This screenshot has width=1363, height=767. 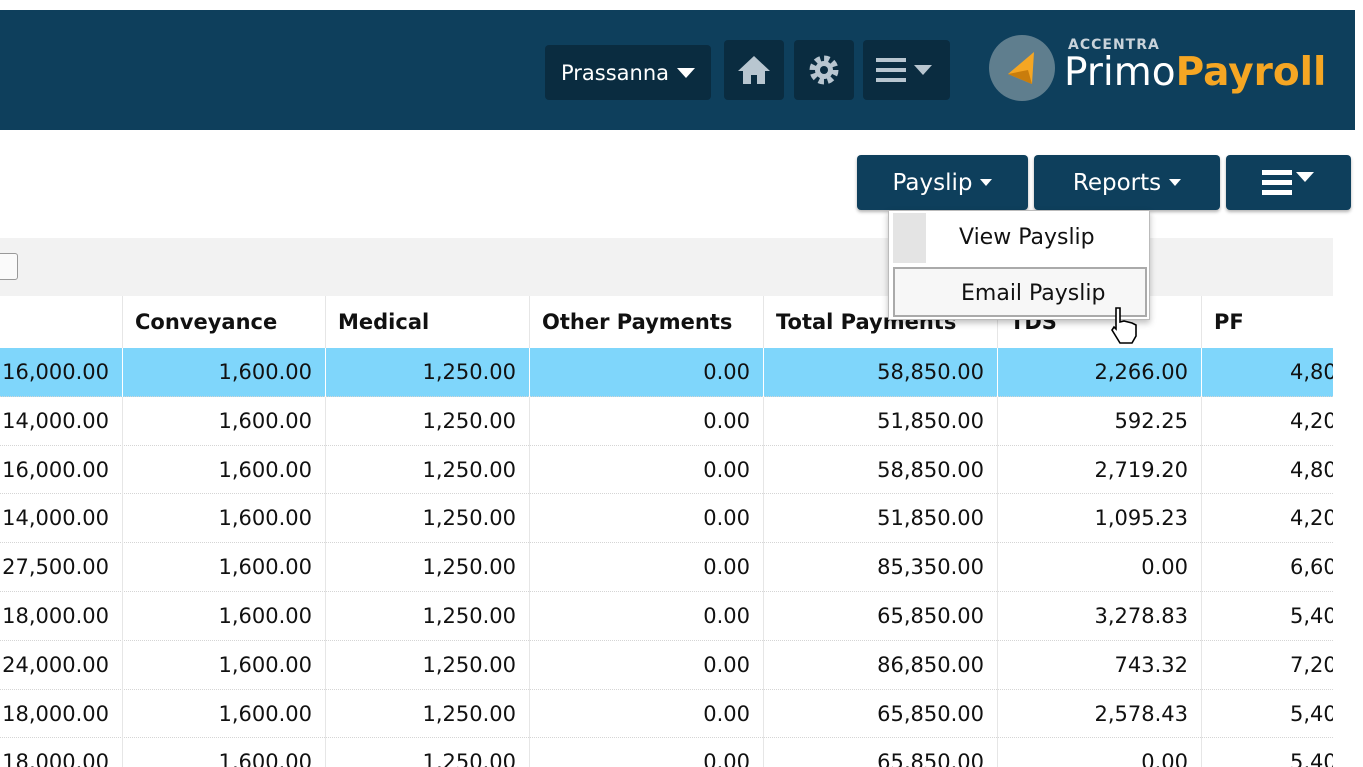 What do you see at coordinates (1099, 665) in the screenshot?
I see `table-cell: 743.32` at bounding box center [1099, 665].